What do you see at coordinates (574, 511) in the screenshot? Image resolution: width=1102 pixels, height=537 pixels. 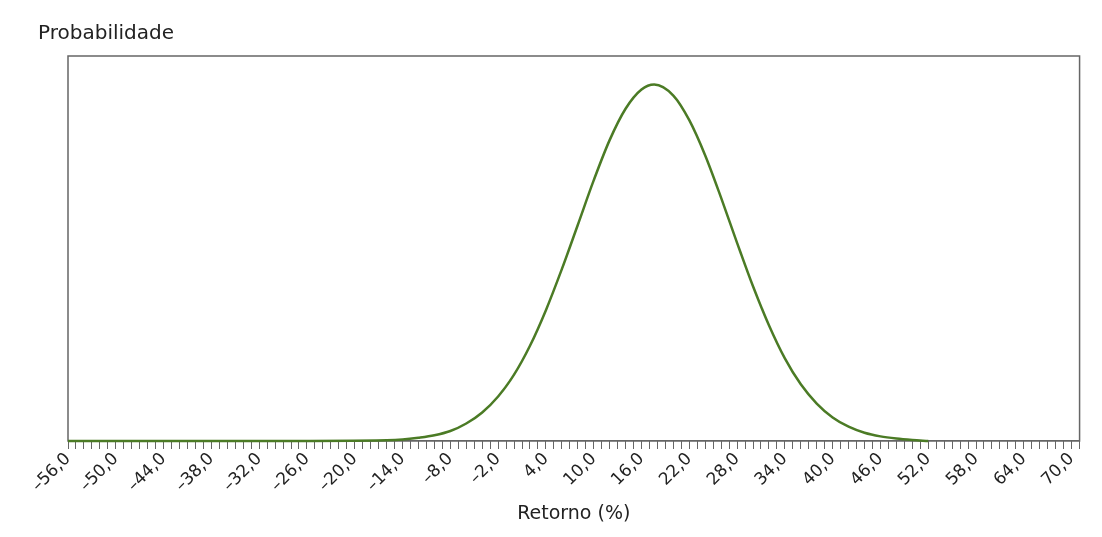 I see `x-axis-title: Retorno (%)` at bounding box center [574, 511].